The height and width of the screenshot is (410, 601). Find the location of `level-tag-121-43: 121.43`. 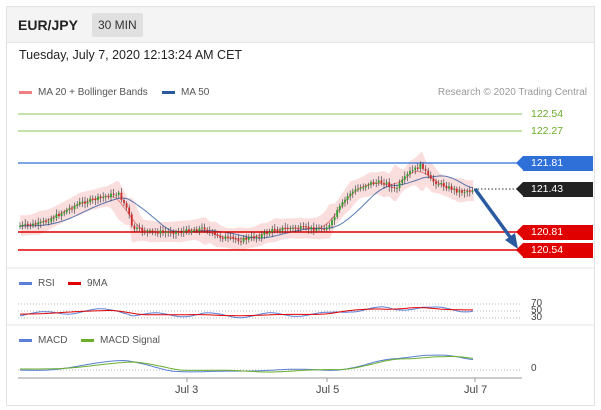

level-tag-121-43: 121.43 is located at coordinates (554, 189).